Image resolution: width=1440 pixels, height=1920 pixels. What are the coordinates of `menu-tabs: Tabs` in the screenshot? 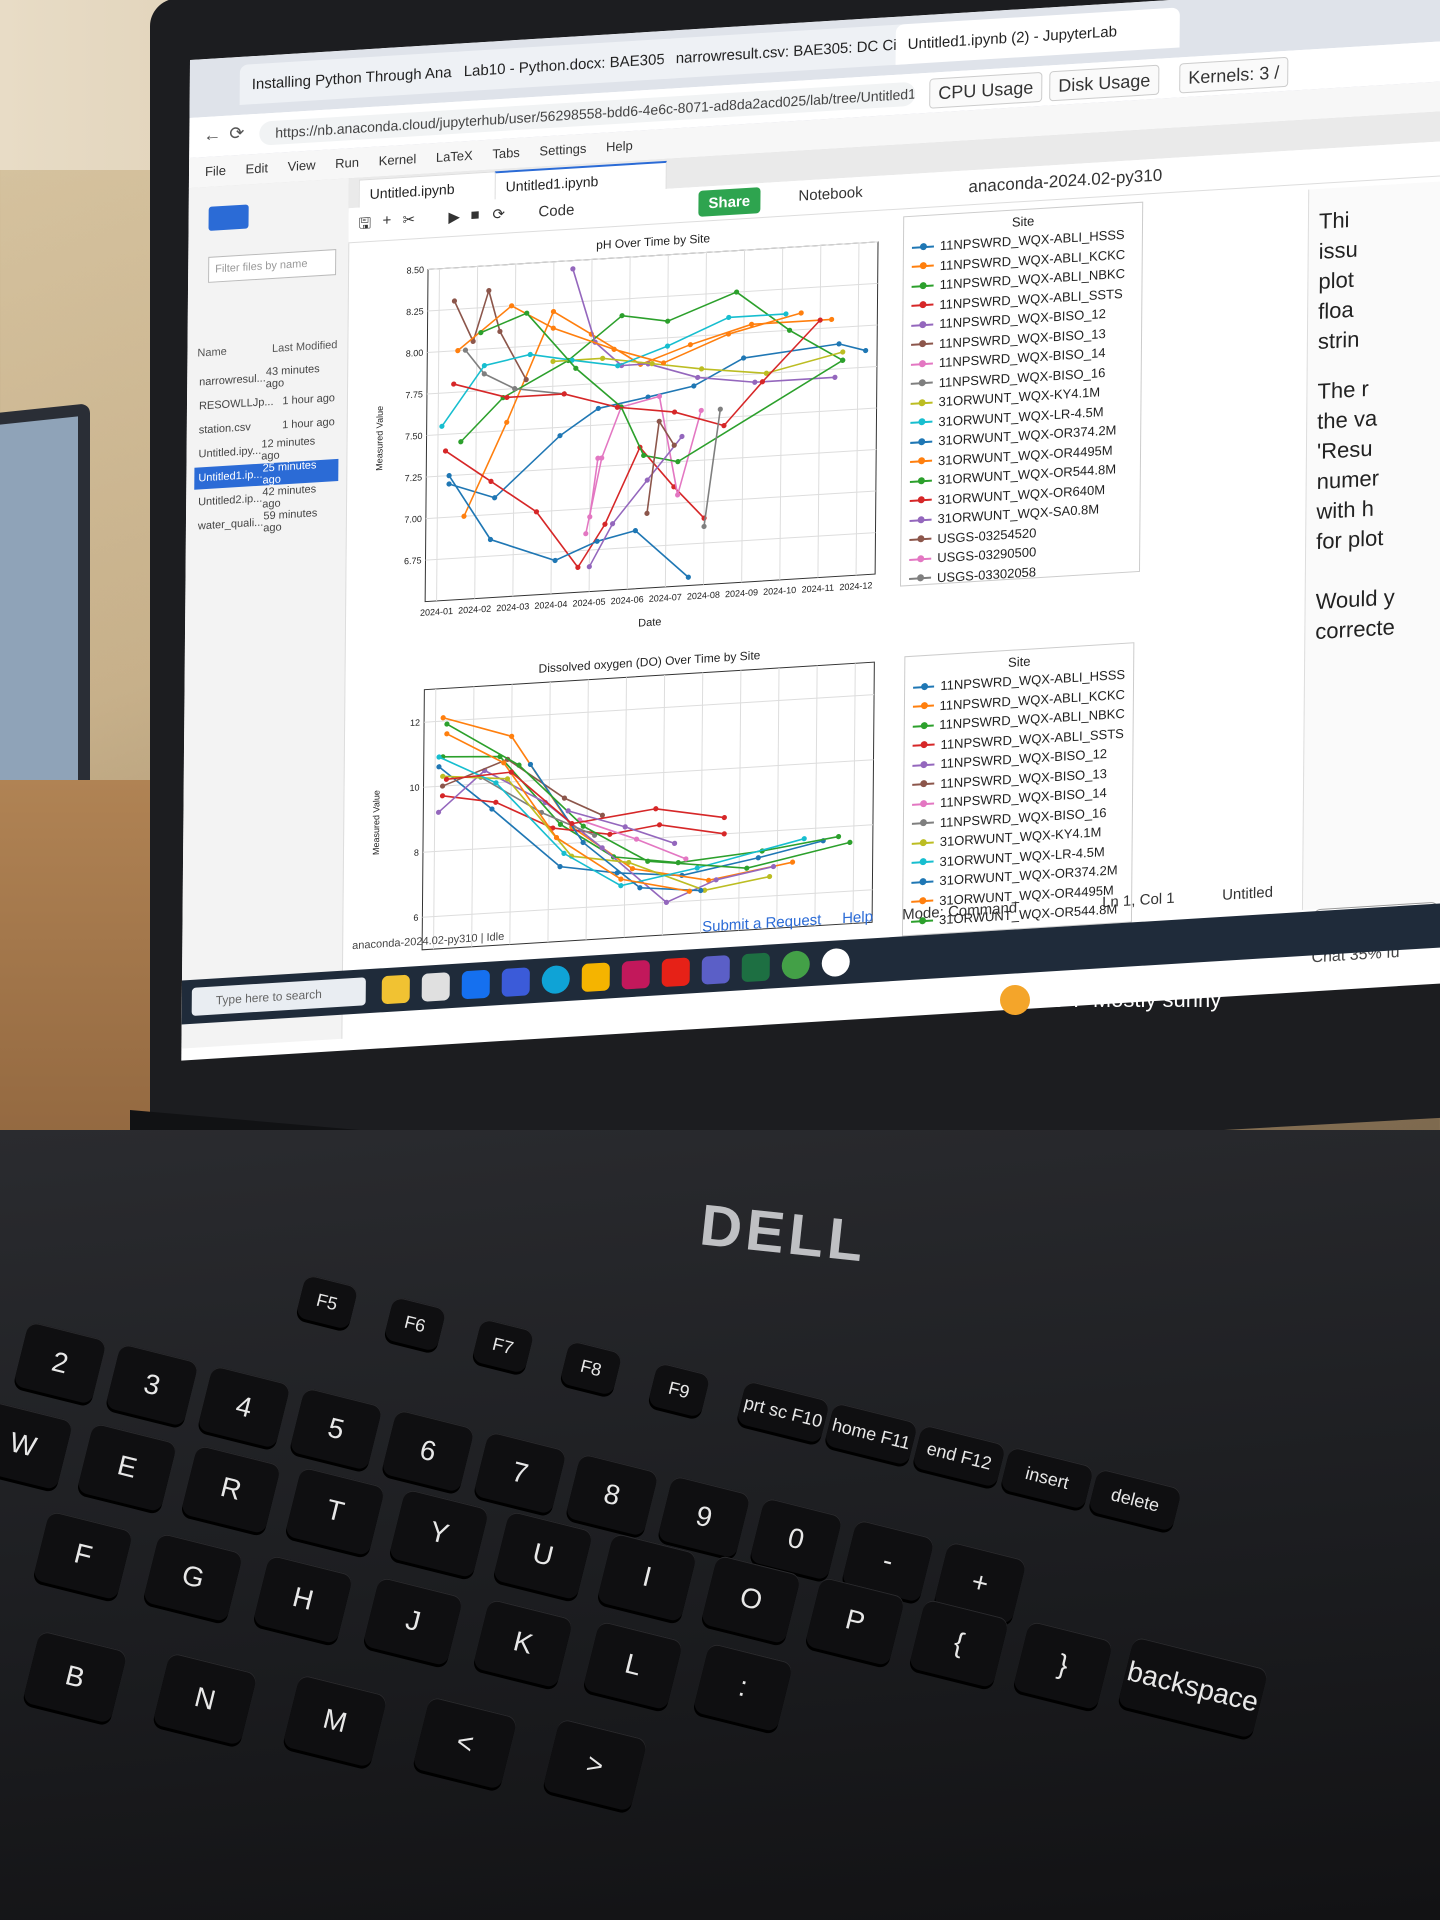 It's located at (506, 153).